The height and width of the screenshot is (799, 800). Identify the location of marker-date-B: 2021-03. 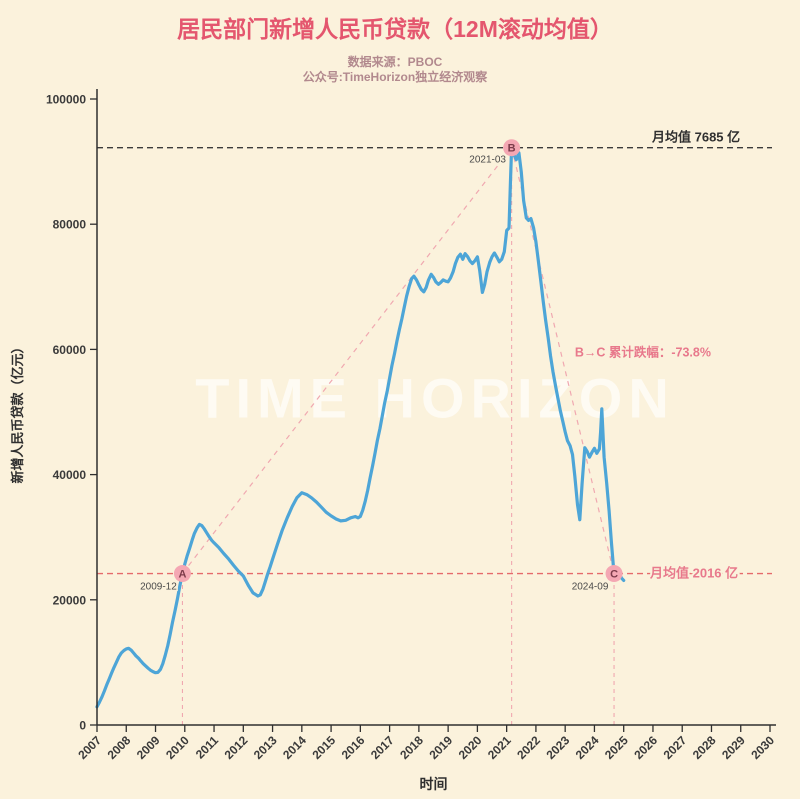
(487, 160).